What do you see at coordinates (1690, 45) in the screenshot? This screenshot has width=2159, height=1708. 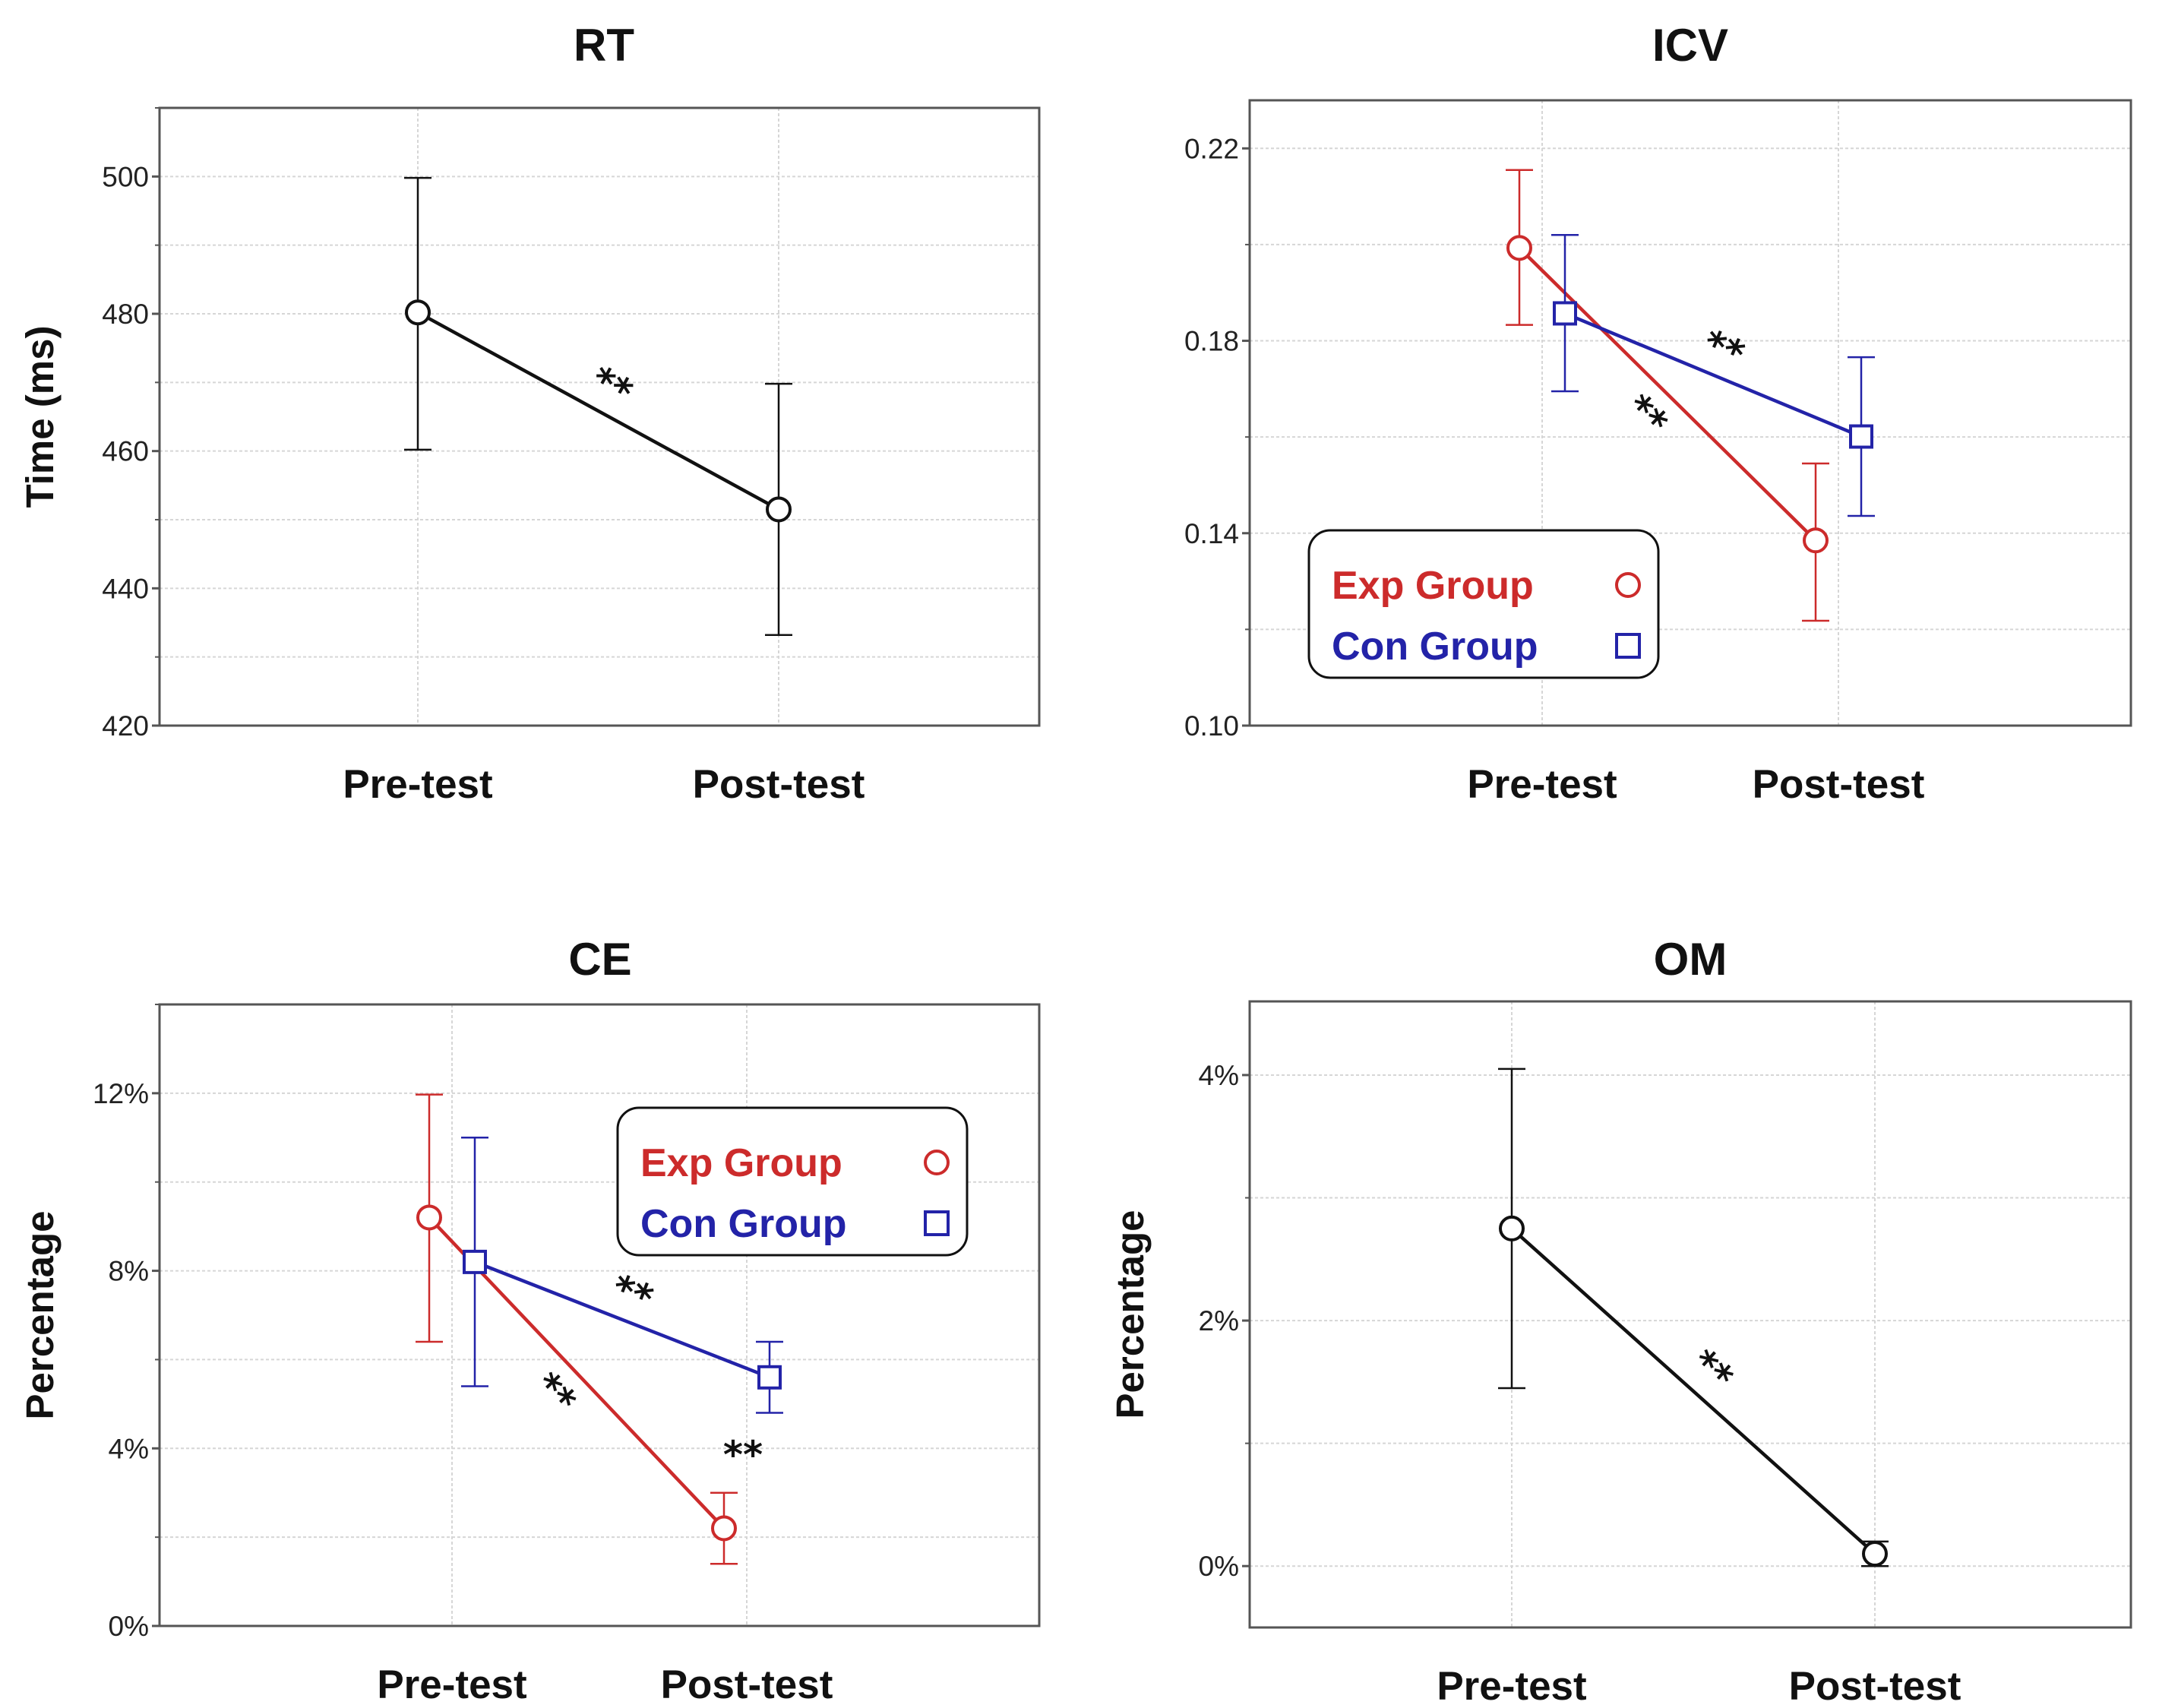 I see `chart-title: ICV` at bounding box center [1690, 45].